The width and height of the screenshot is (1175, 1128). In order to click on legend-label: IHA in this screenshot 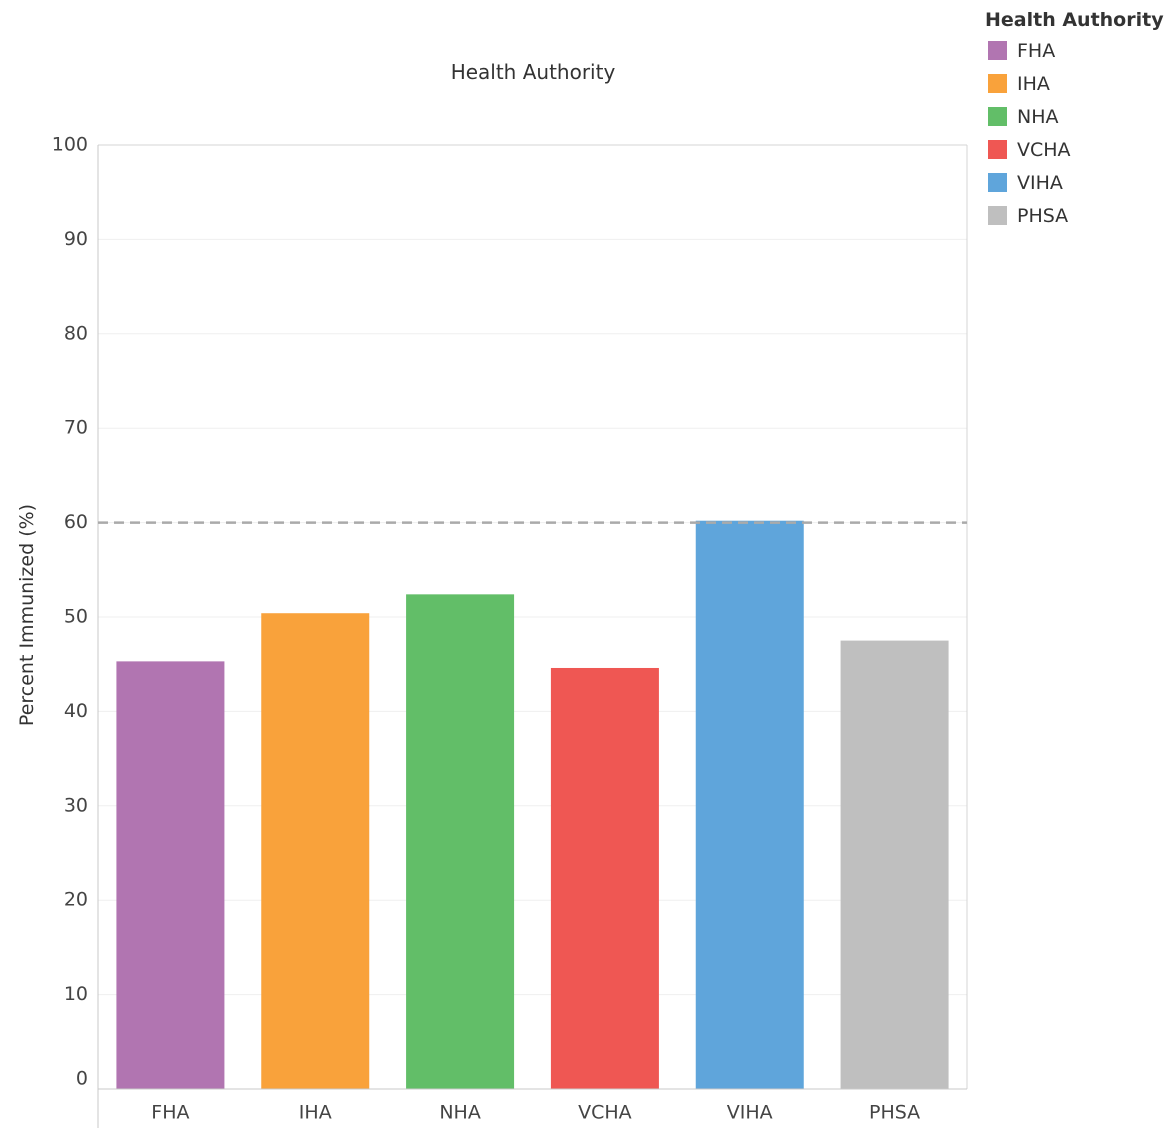, I will do `click(1033, 83)`.